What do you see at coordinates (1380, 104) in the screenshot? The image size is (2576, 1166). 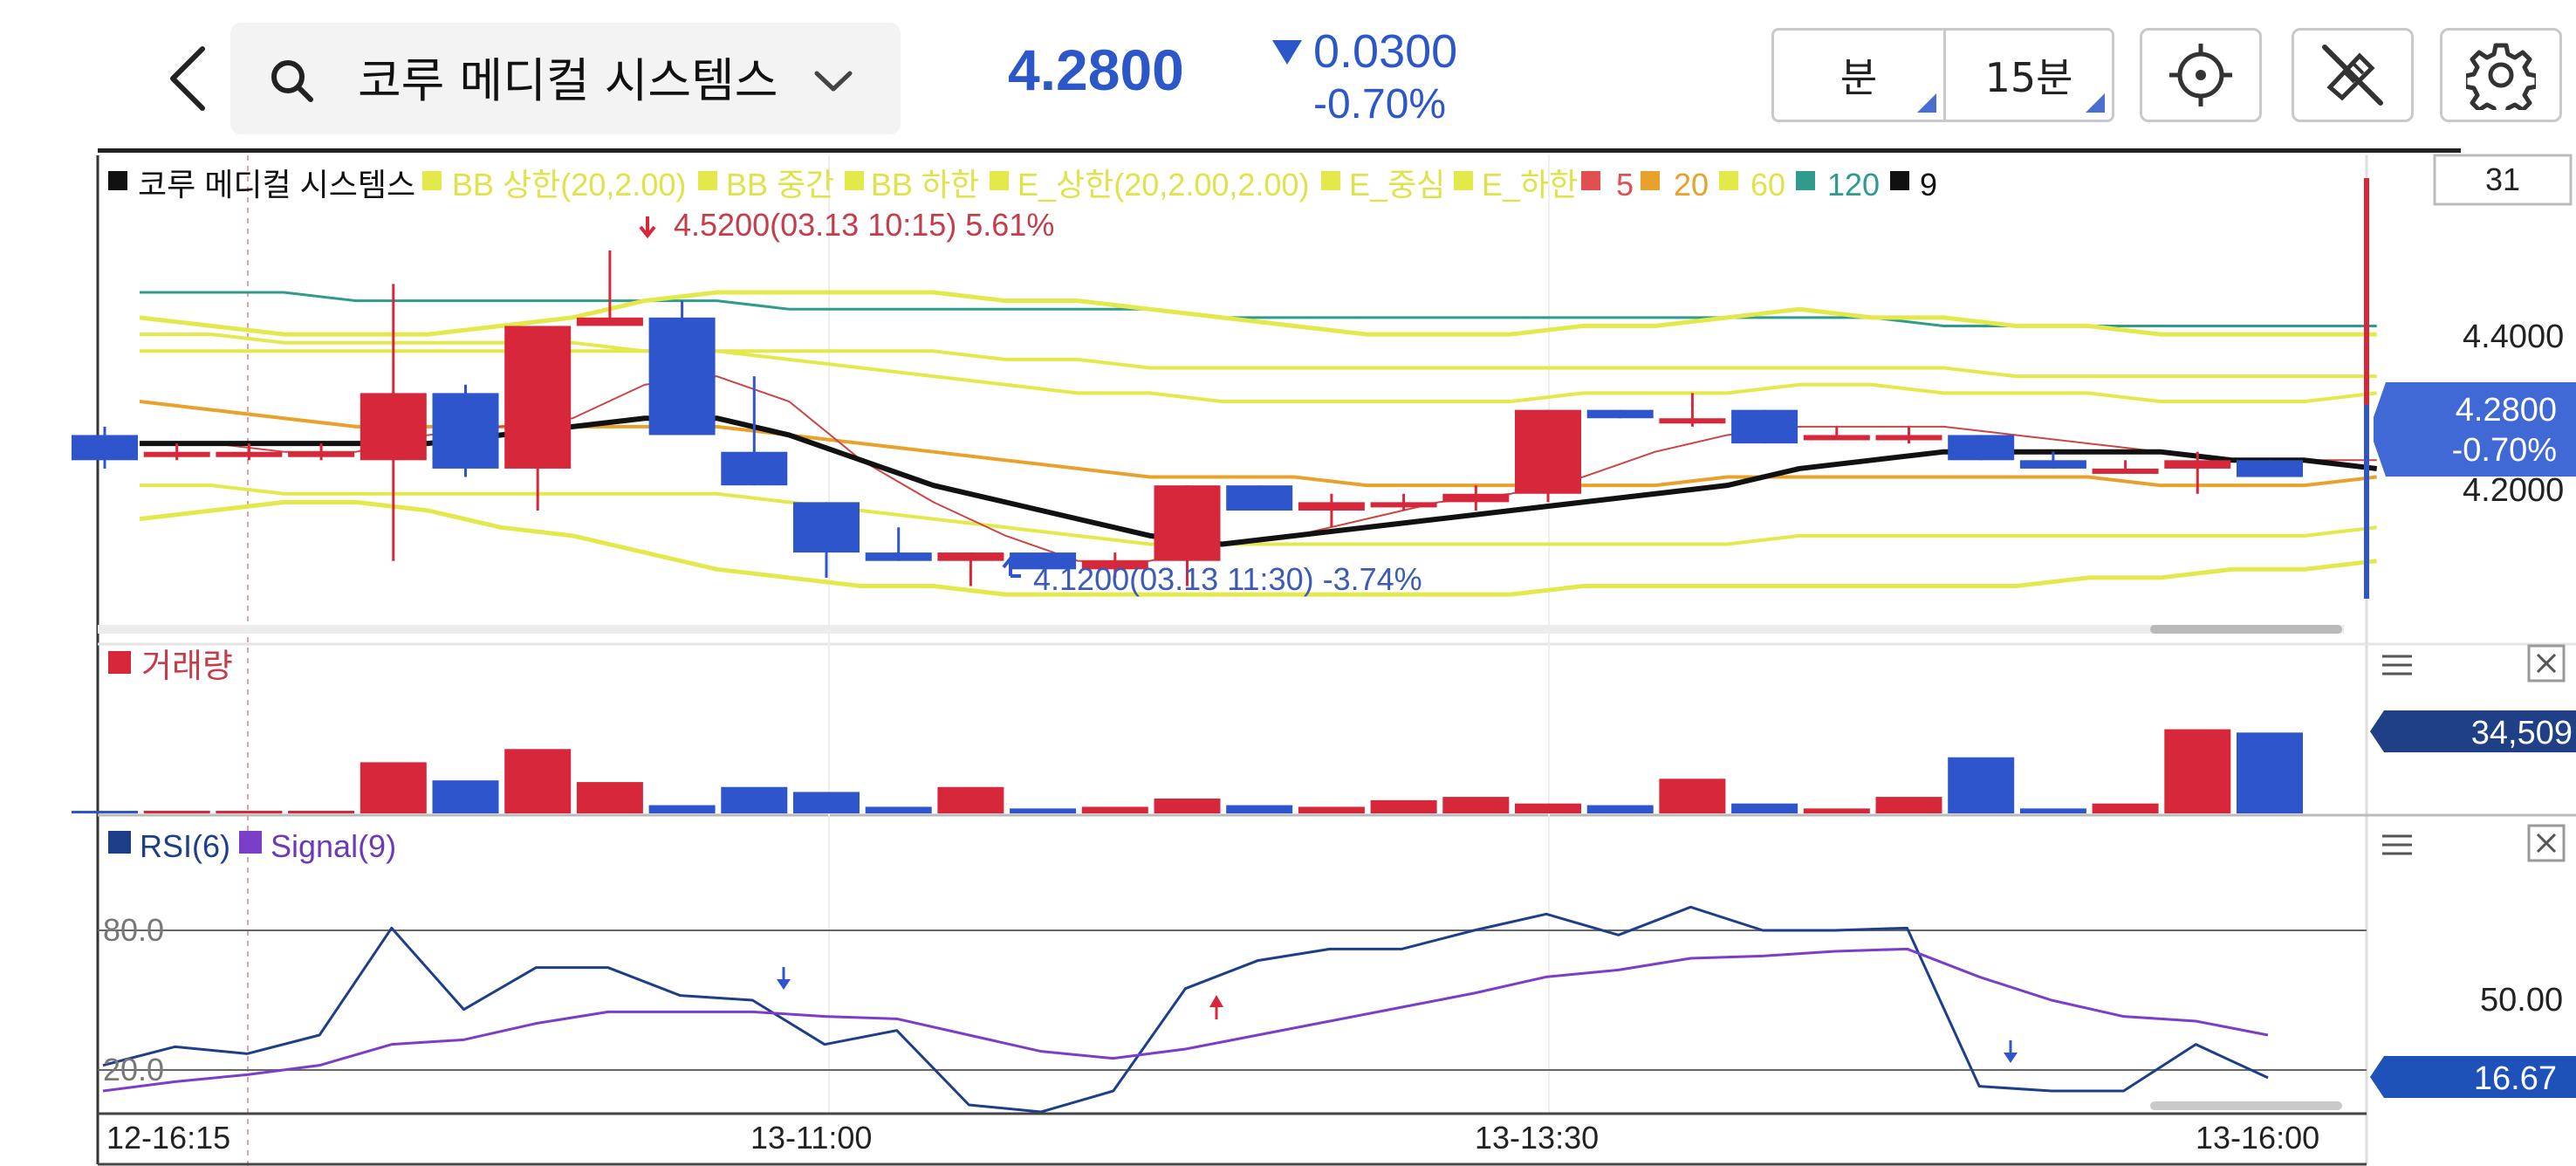 I see `price-change-percent: -0.70%` at bounding box center [1380, 104].